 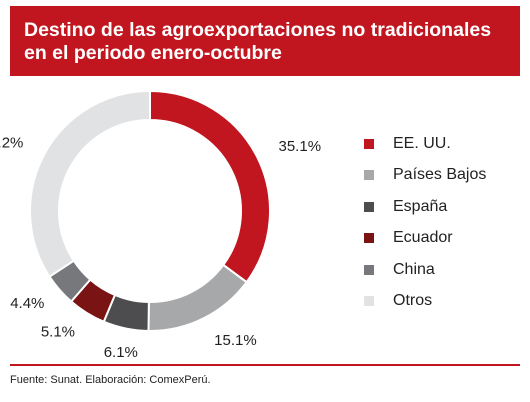 I want to click on data-label-ecuador: 5.1%, so click(x=58, y=332).